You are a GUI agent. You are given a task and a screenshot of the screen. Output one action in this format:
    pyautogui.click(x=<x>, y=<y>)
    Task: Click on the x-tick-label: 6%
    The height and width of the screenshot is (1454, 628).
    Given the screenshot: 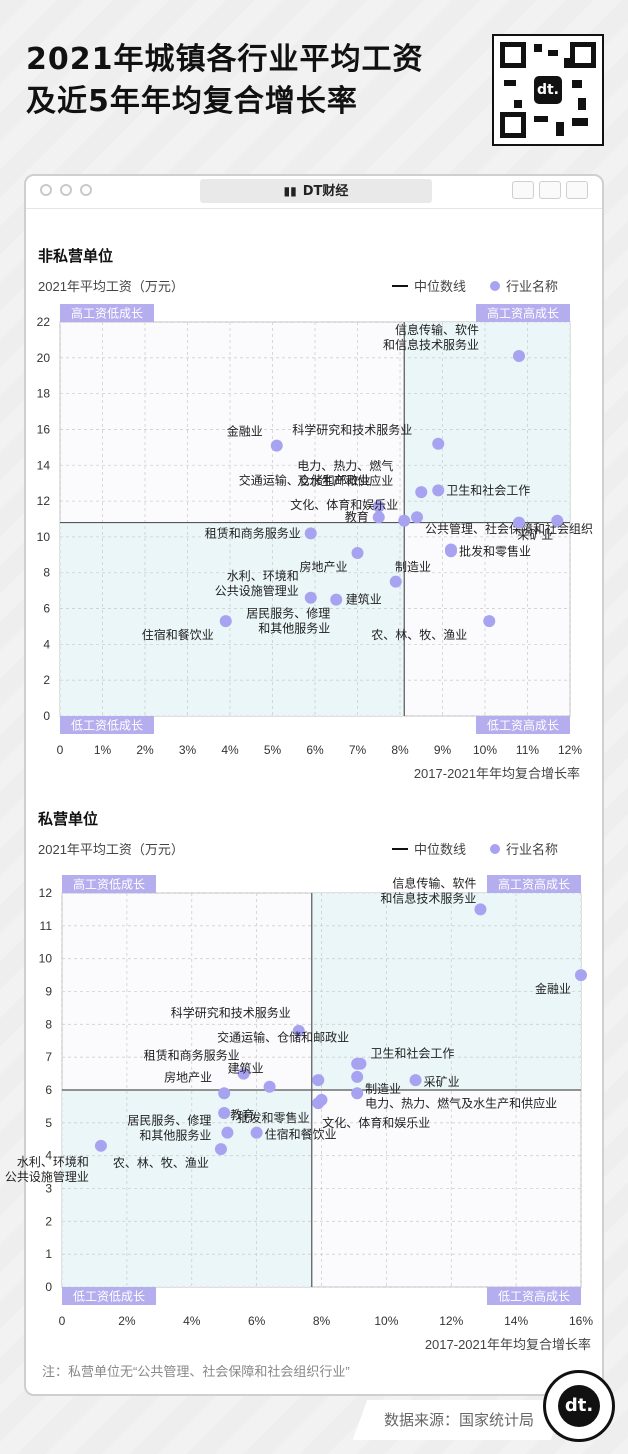 What is the action you would take?
    pyautogui.click(x=257, y=1321)
    